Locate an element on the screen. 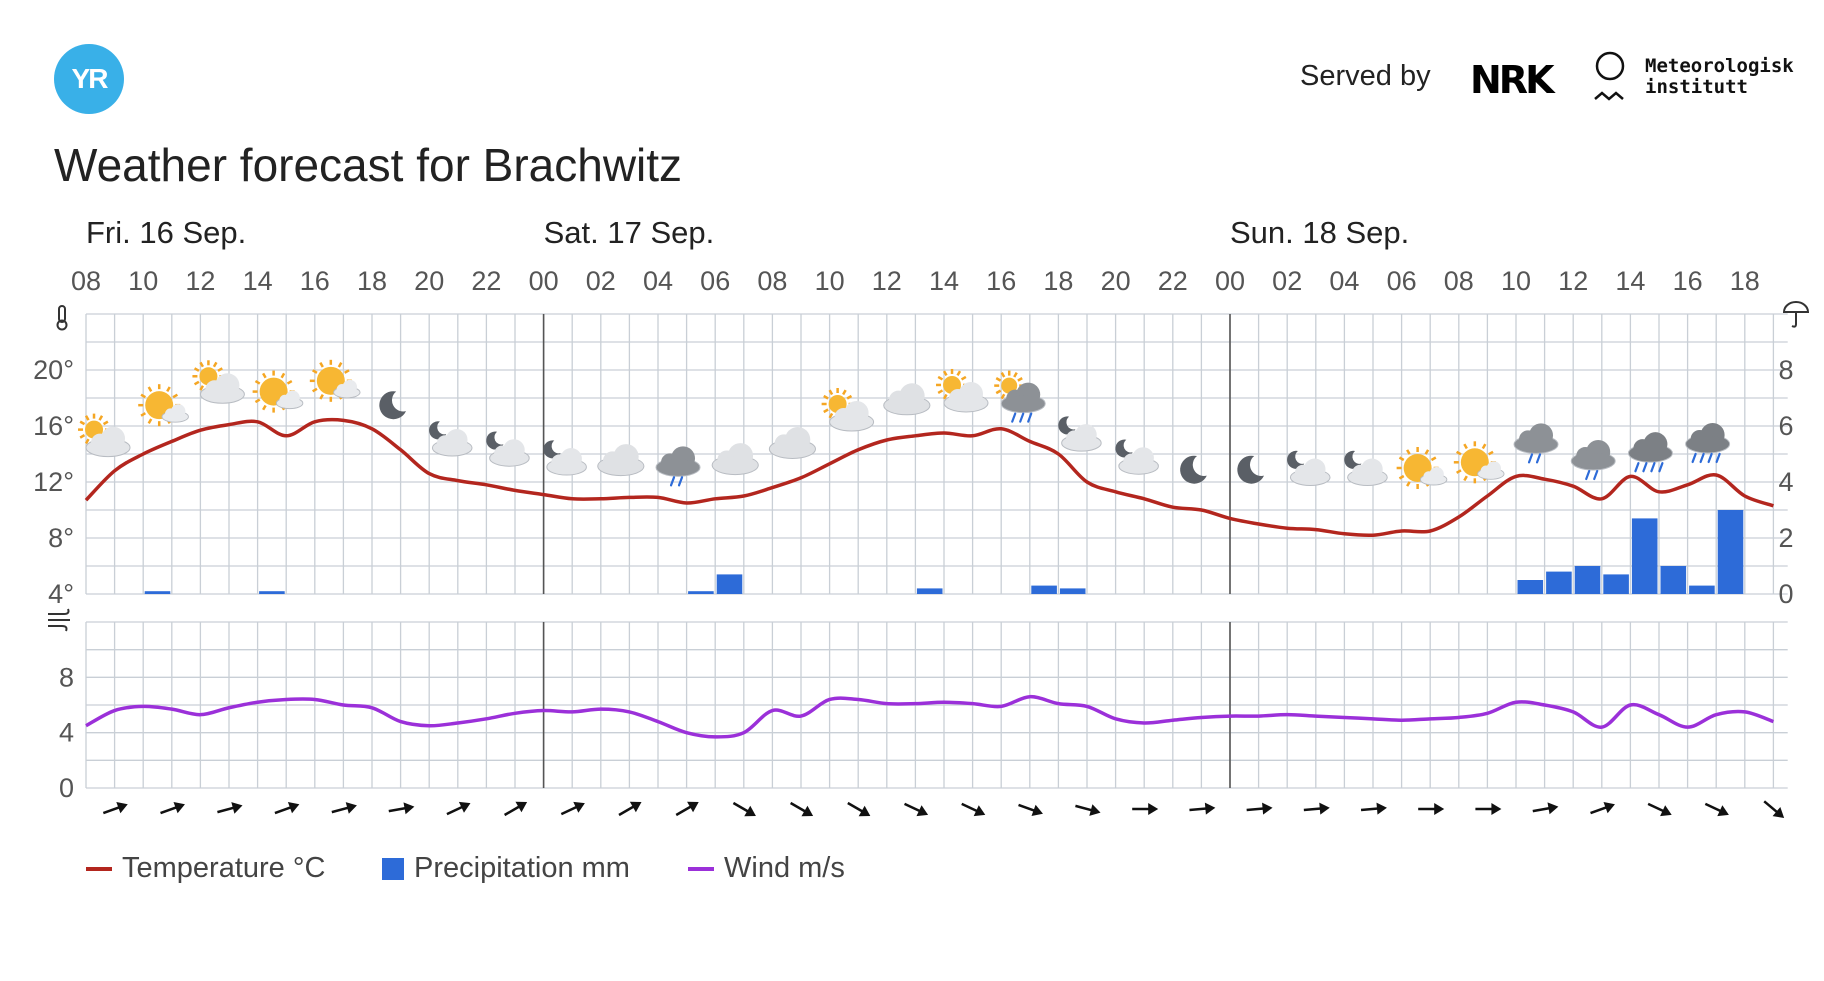  temp-tick-label: 16° is located at coordinates (53, 426).